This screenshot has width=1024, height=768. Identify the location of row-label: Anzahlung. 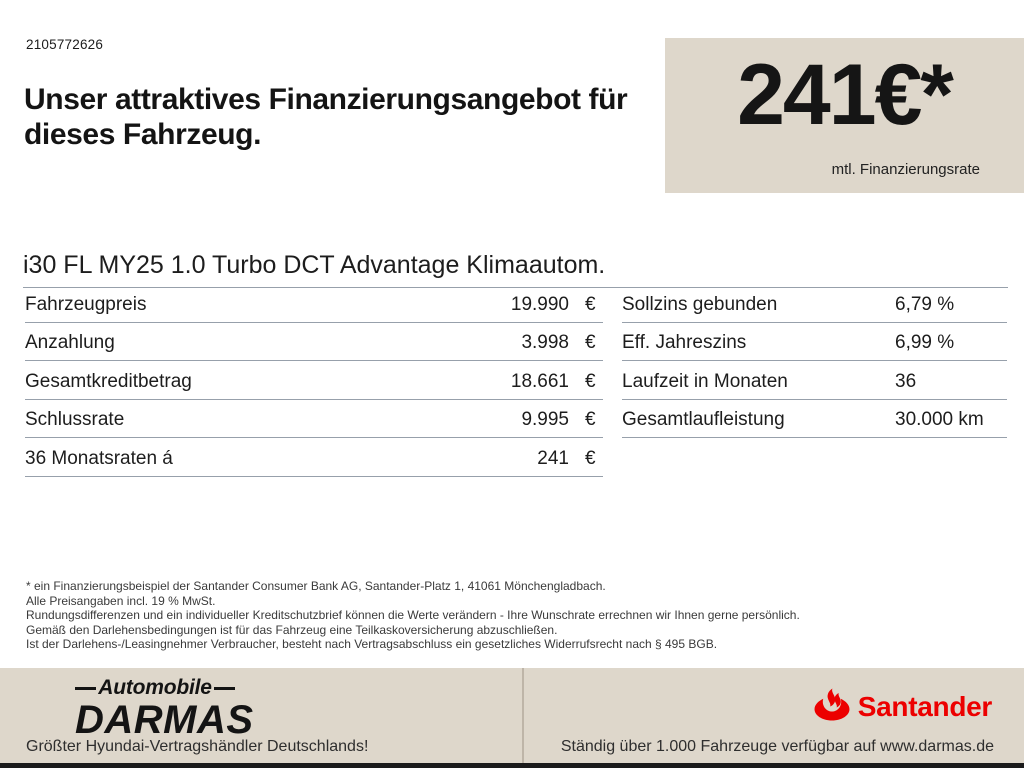
(70, 343).